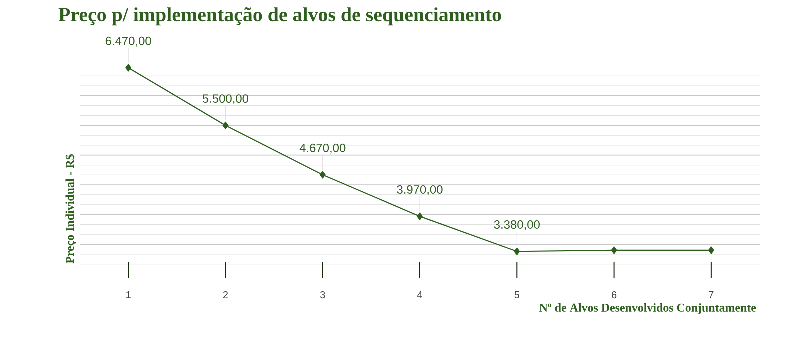  What do you see at coordinates (225, 99) in the screenshot?
I see `data-label: 5.500,00` at bounding box center [225, 99].